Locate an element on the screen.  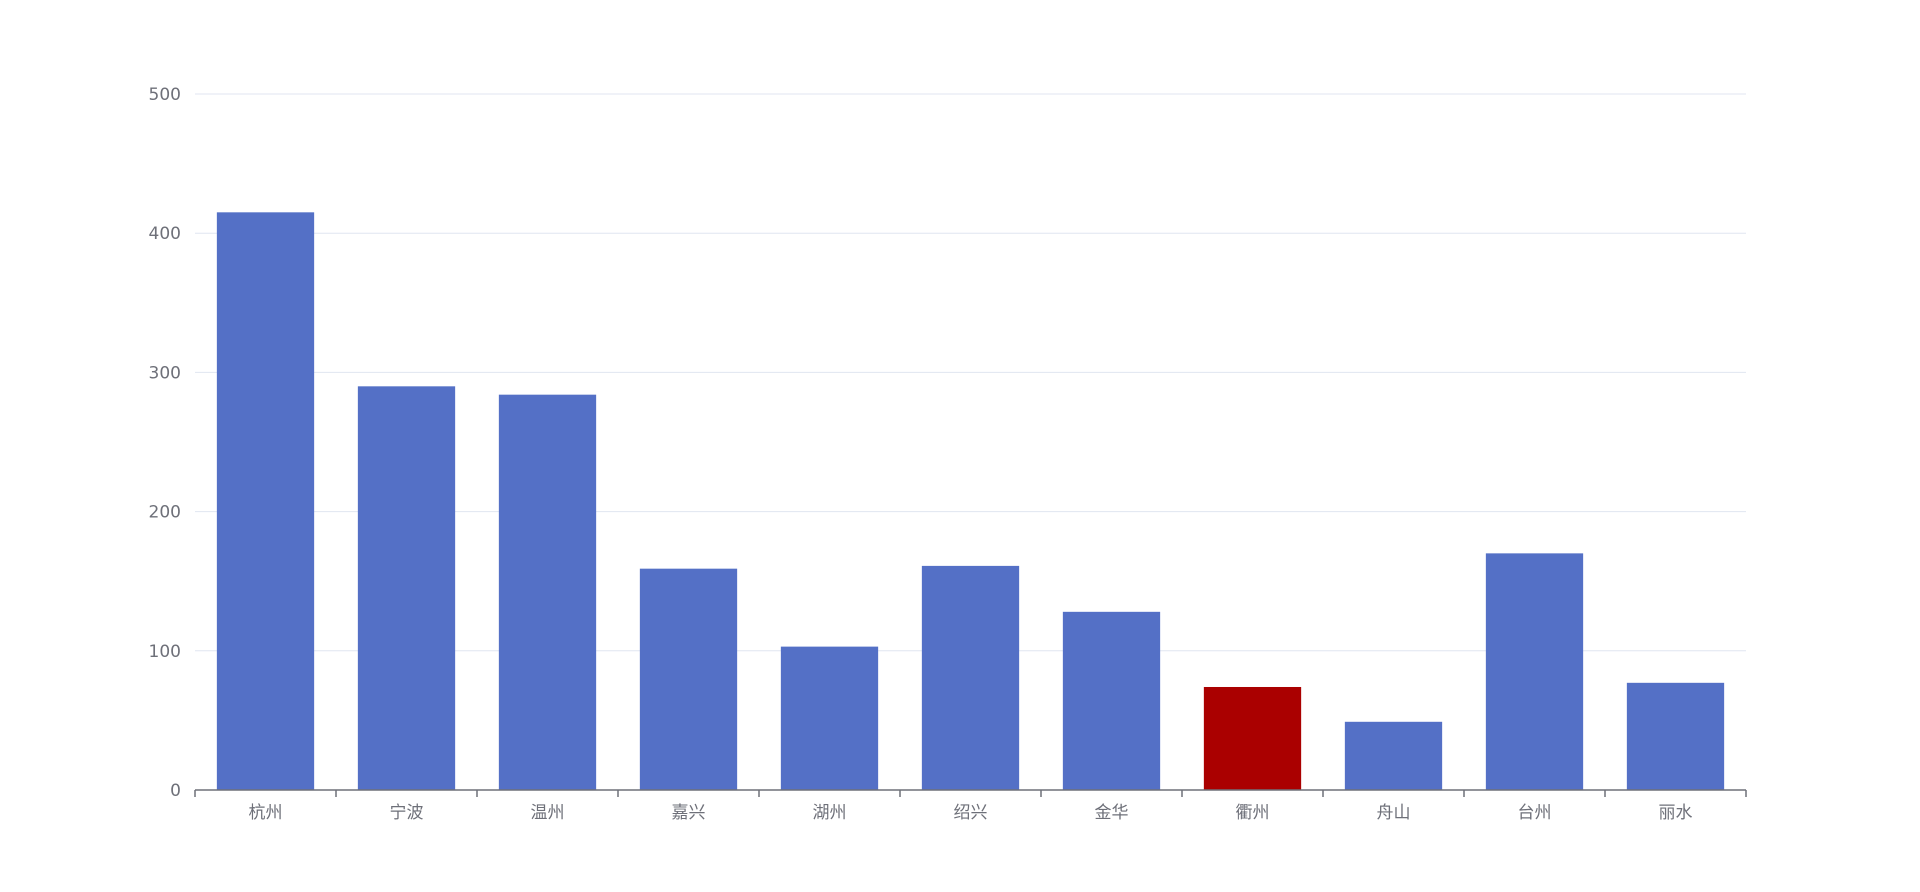
y-tick-label: 200 is located at coordinates (165, 513).